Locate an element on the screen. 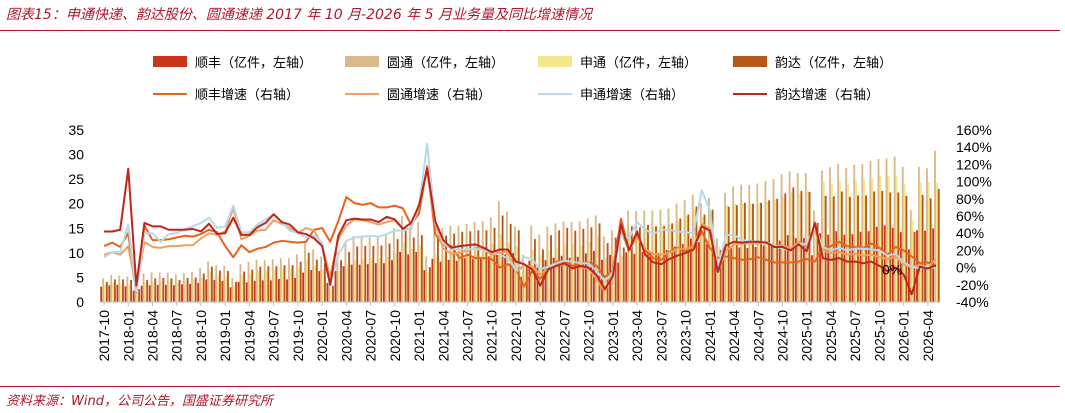 The width and height of the screenshot is (1065, 413). legend-label: 顺丰增速（右轴） is located at coordinates (247, 95).